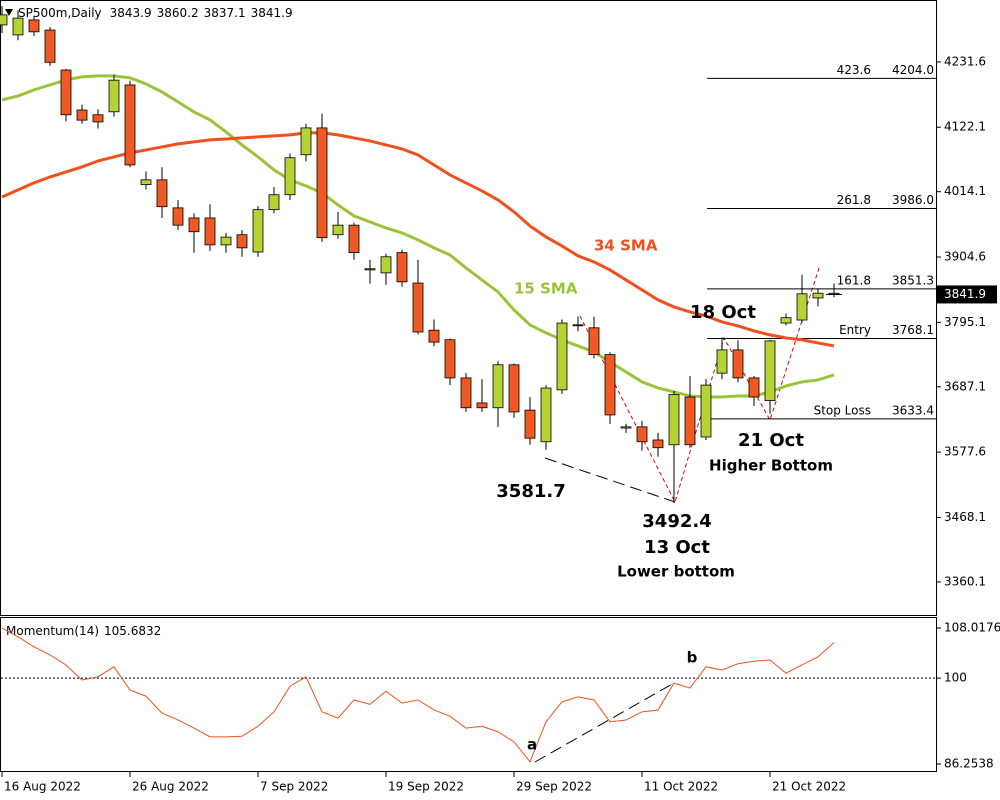 This screenshot has height=800, width=1000. What do you see at coordinates (554, 787) in the screenshot?
I see `x-tick-label: 29 Sep 2022` at bounding box center [554, 787].